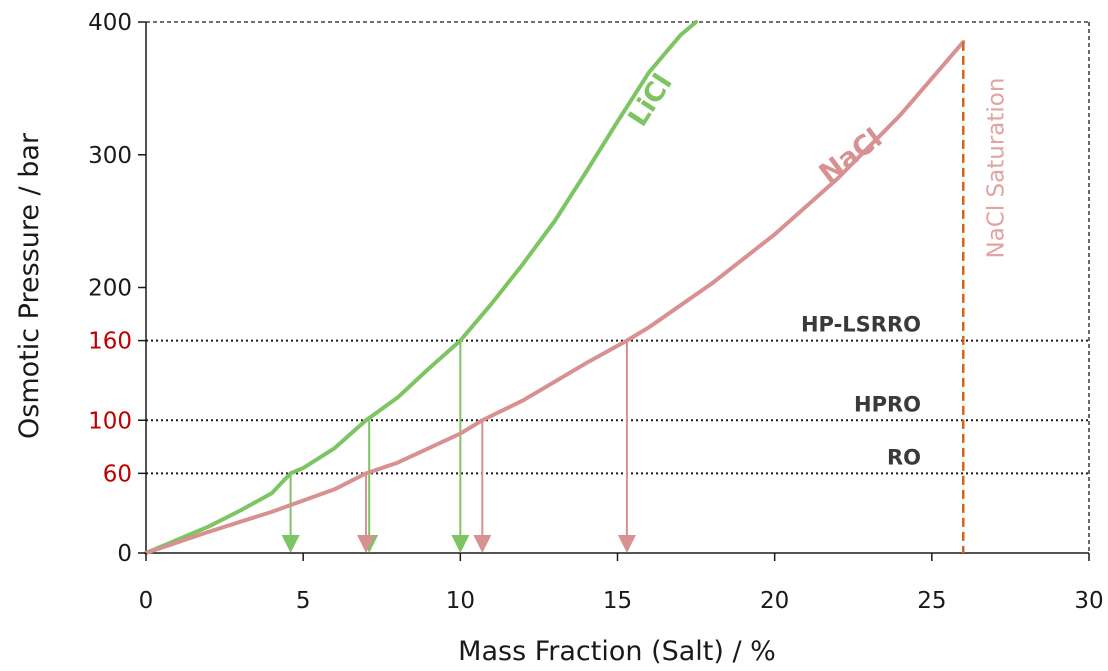 The image size is (1108, 671). Describe the element at coordinates (887, 404) in the screenshot. I see `level-label-hpro: HPRO` at that location.